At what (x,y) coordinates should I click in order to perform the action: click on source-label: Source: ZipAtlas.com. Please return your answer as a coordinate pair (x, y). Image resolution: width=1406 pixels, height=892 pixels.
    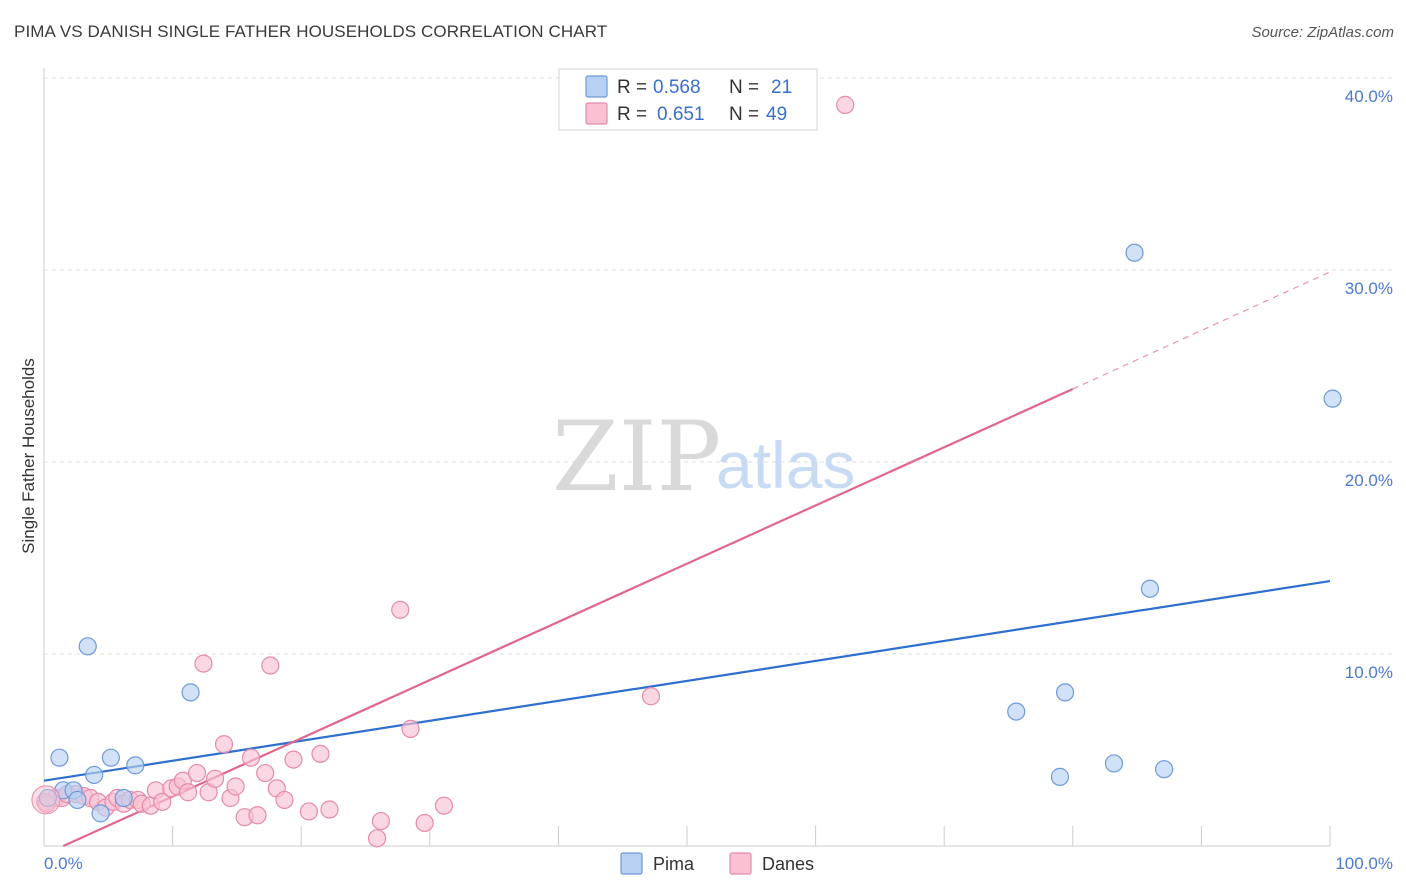
    Looking at the image, I should click on (1322, 32).